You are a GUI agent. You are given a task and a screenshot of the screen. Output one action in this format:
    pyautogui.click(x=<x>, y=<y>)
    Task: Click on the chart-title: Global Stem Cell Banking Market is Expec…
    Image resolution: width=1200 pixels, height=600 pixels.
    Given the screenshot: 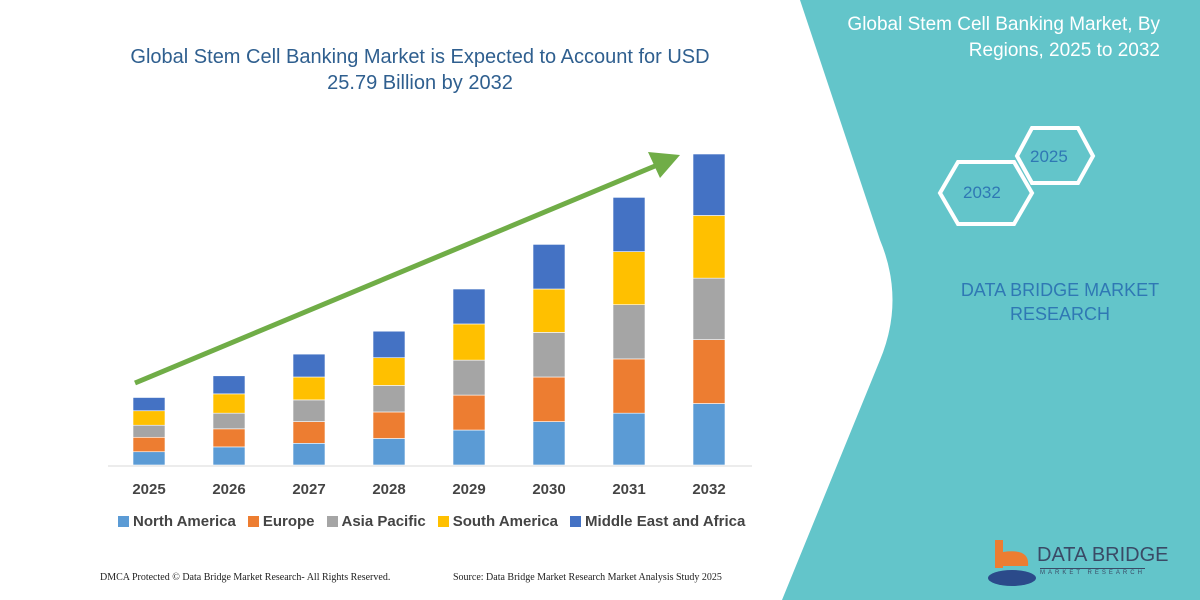 What is the action you would take?
    pyautogui.click(x=420, y=70)
    